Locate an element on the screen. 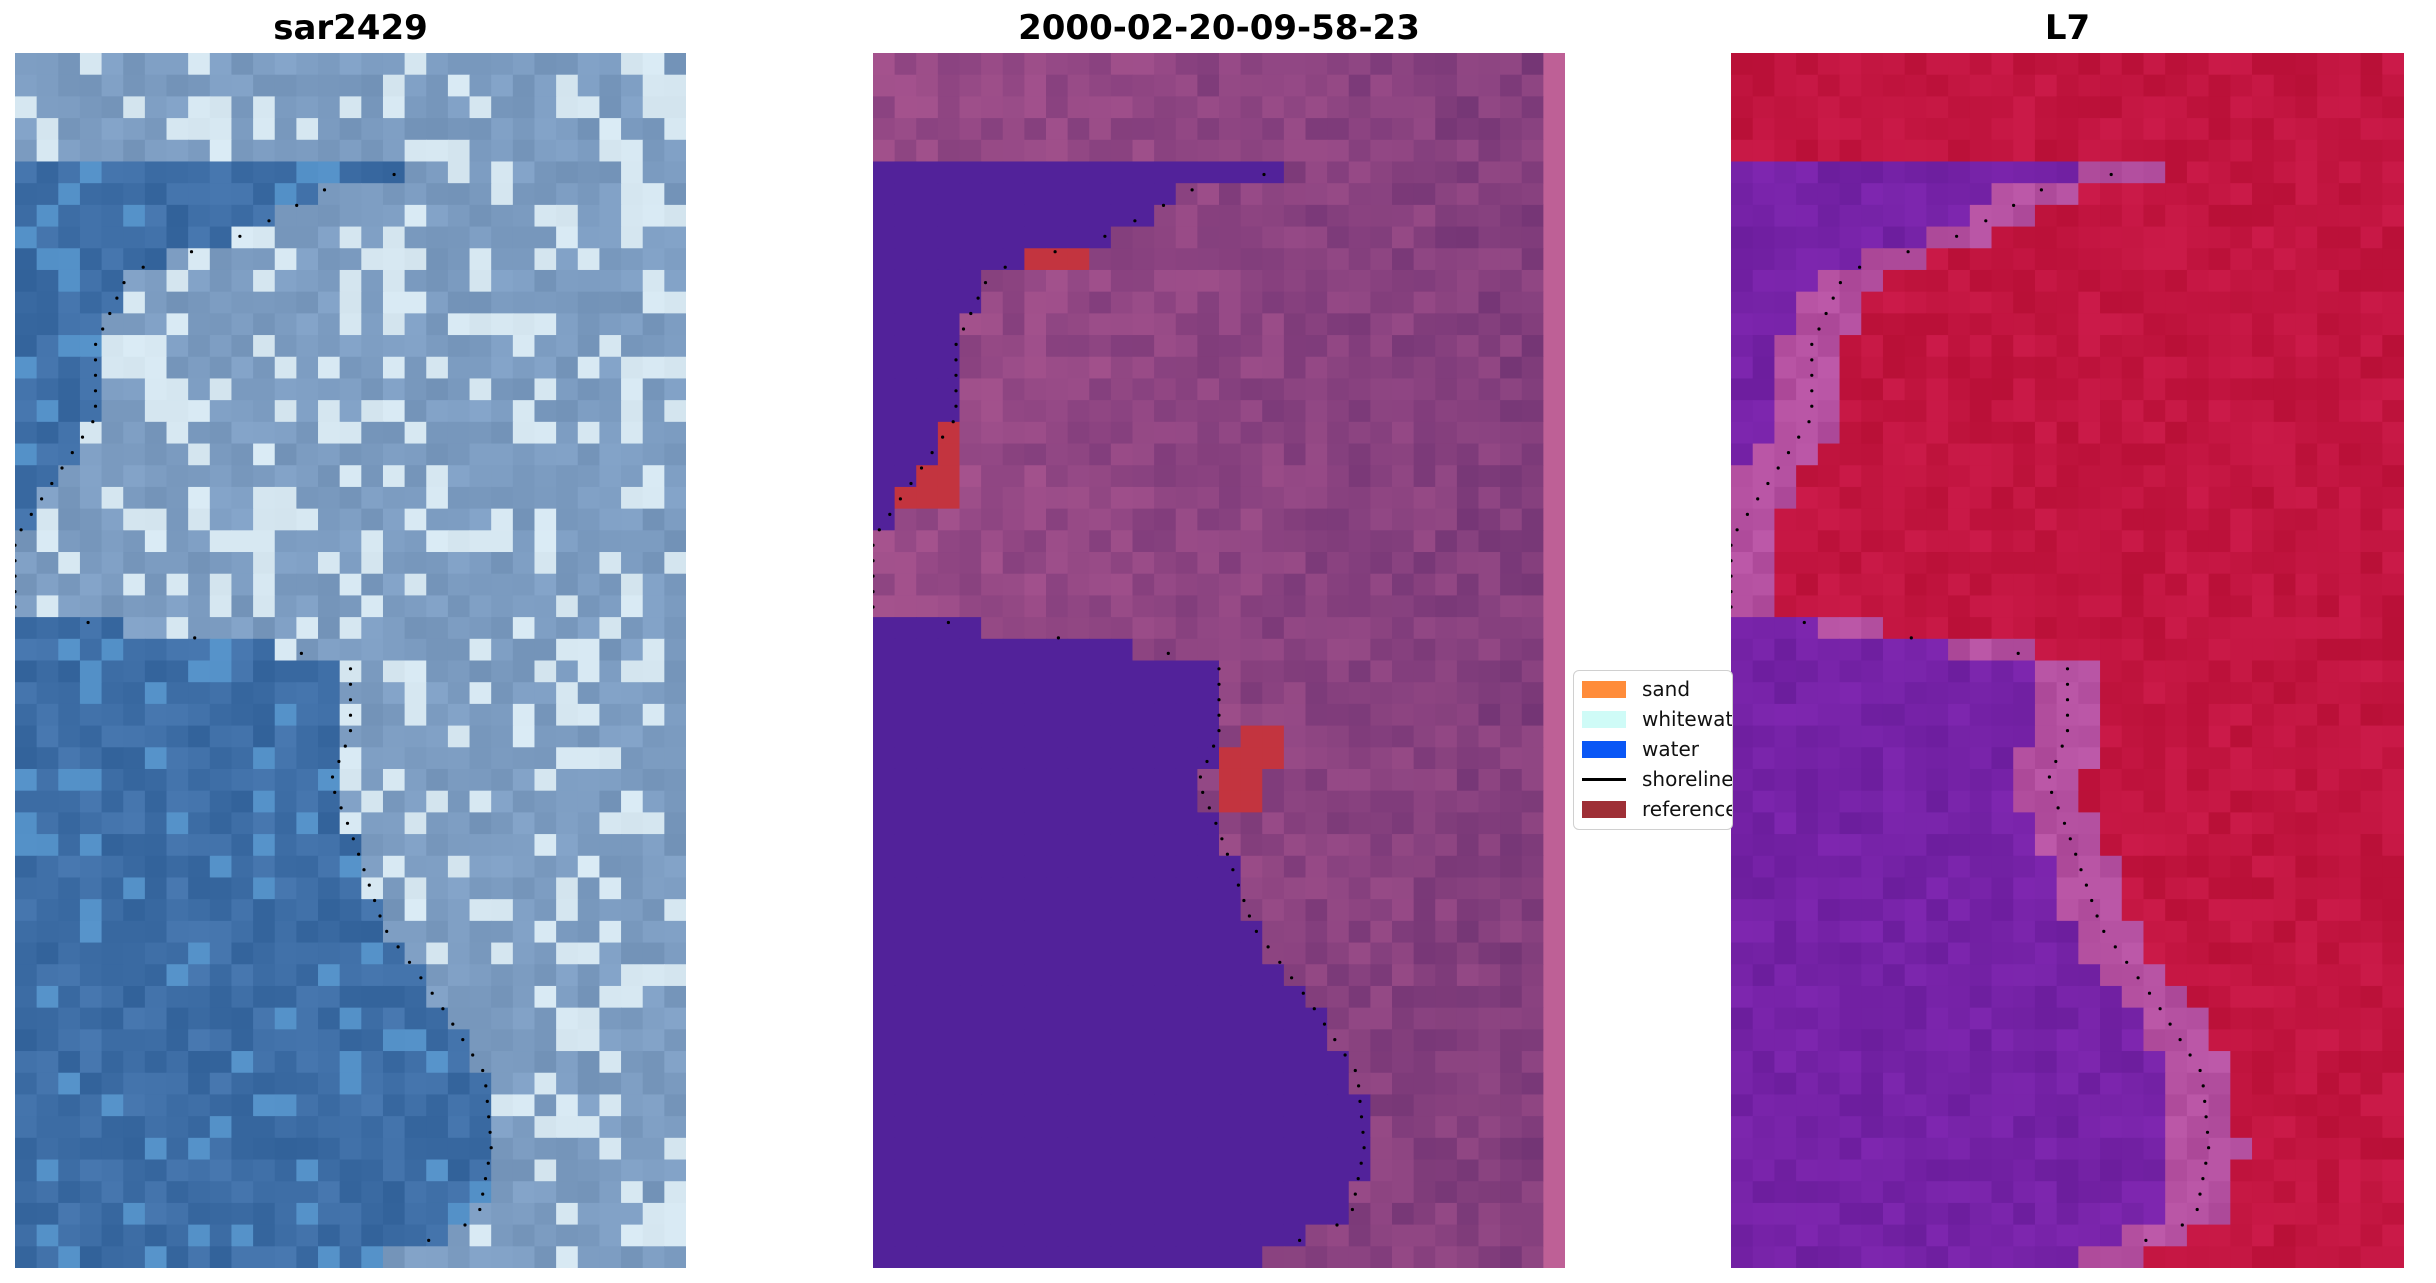 Image resolution: width=2436 pixels, height=1283 pixels. water-swatch is located at coordinates (1604, 749).